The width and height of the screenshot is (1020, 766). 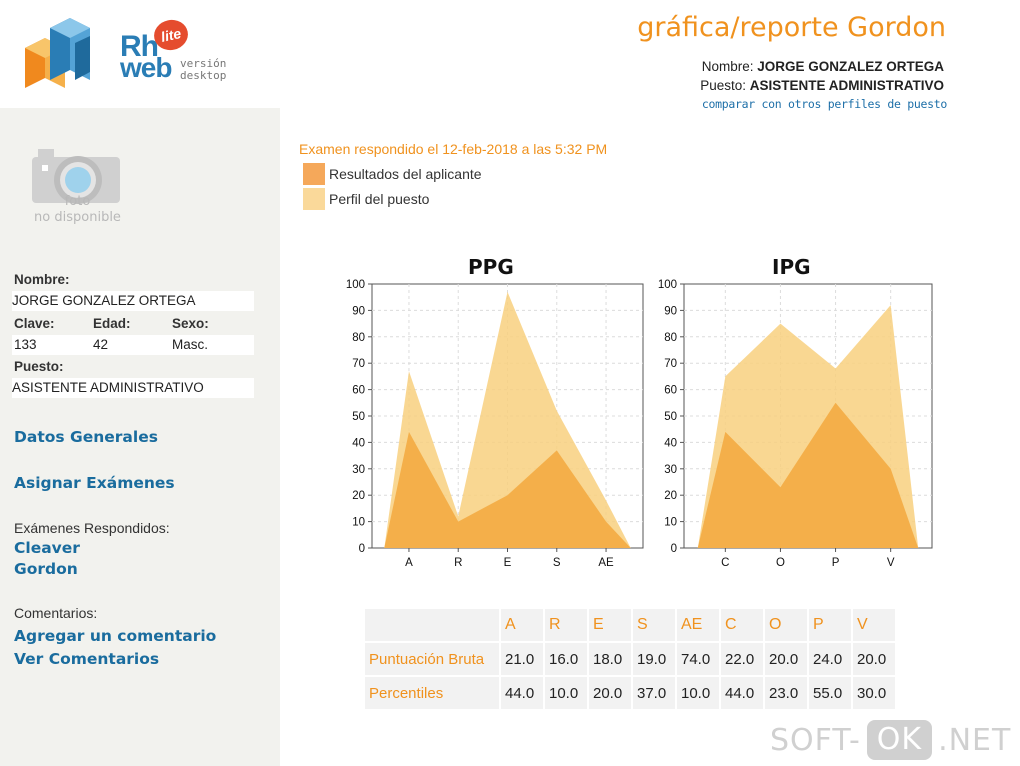 What do you see at coordinates (491, 267) in the screenshot?
I see `chart-title-ppg: PPG` at bounding box center [491, 267].